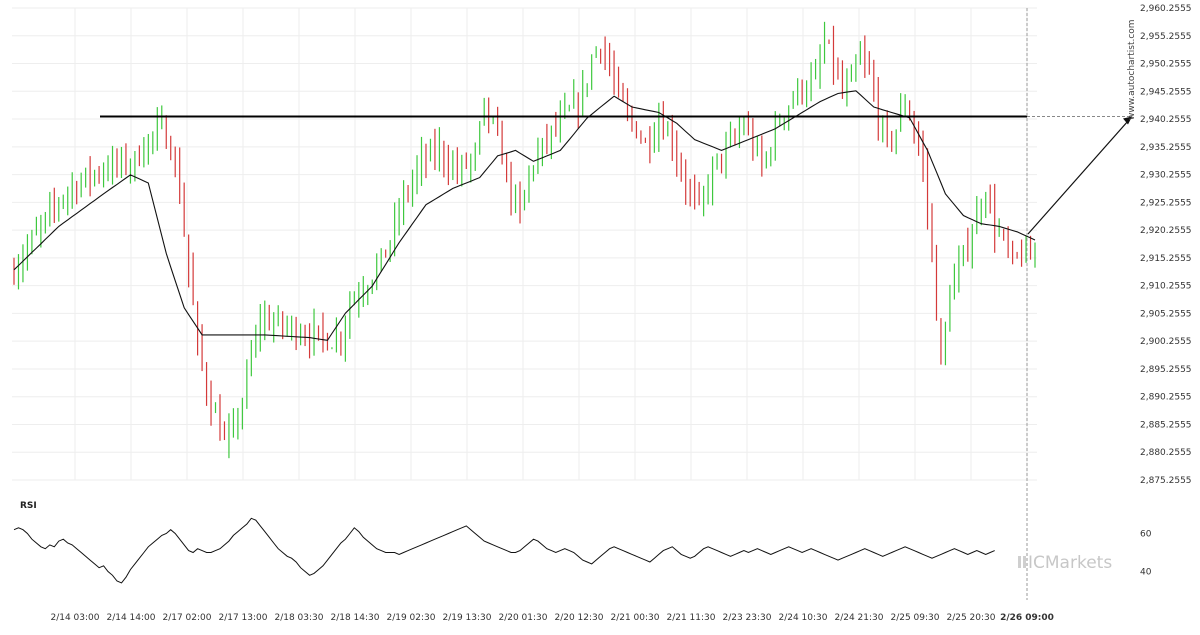 The image size is (1200, 635). Describe the element at coordinates (1146, 535) in the screenshot. I see `rsi-tick-label: 60` at that location.